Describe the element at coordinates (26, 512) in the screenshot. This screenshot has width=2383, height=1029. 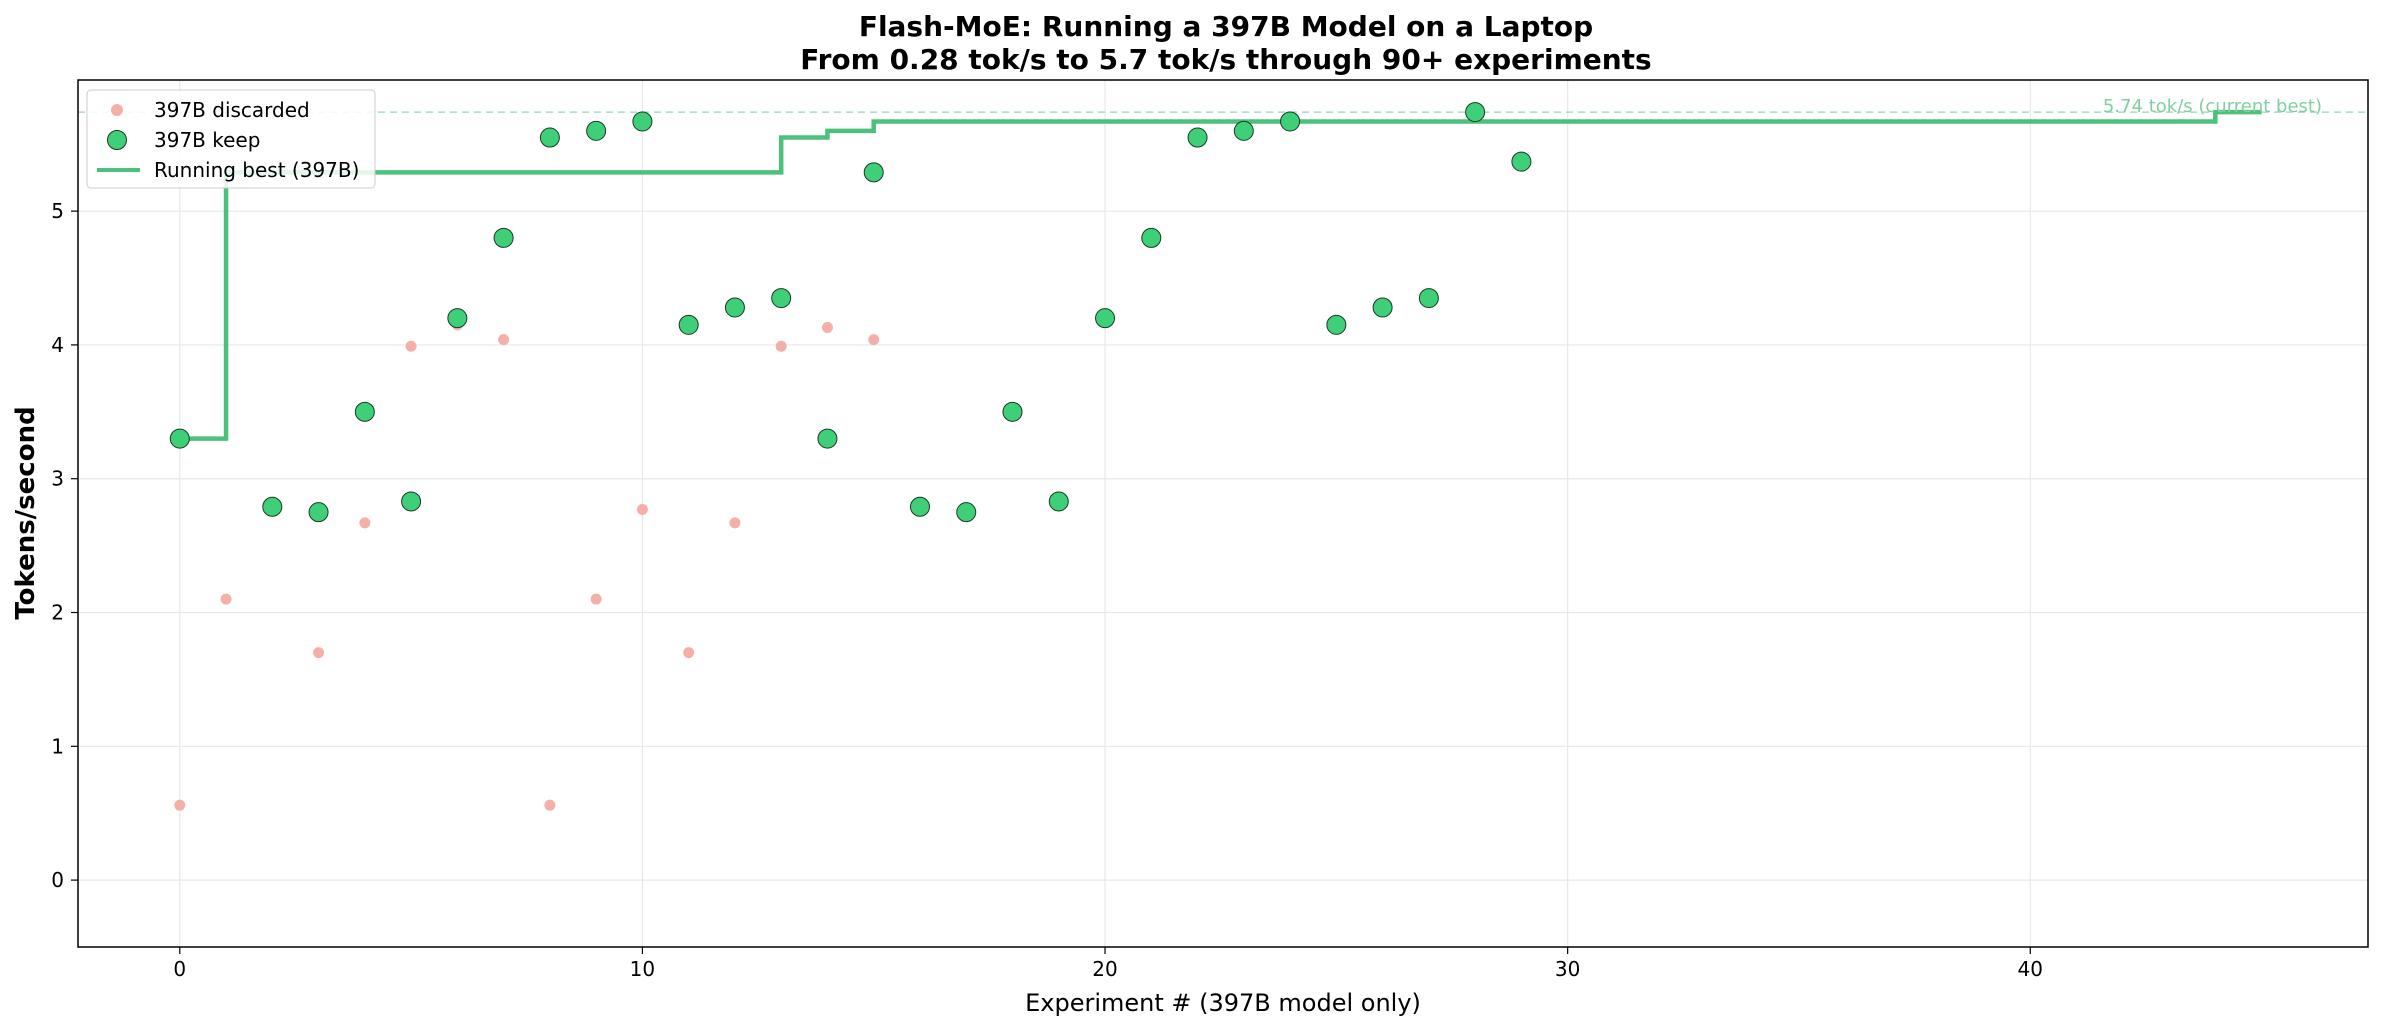
I see `y-axis-label: Tokens/second` at that location.